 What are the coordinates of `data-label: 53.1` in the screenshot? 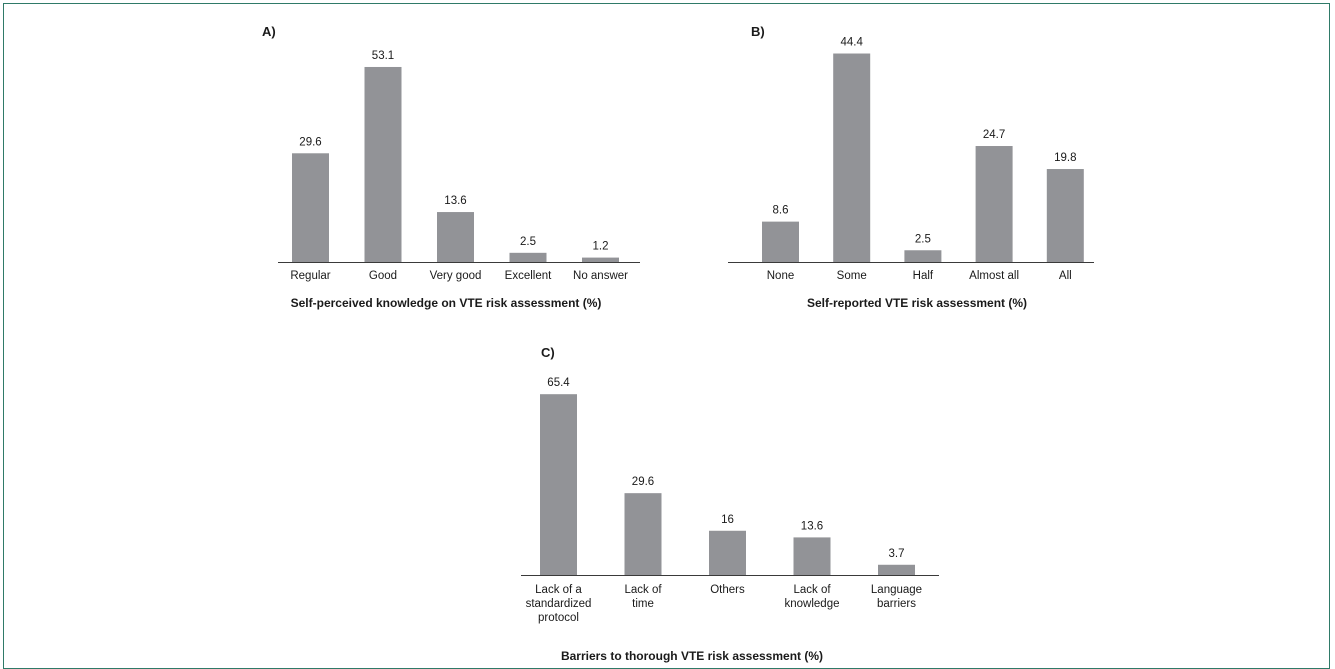 It's located at (383, 56).